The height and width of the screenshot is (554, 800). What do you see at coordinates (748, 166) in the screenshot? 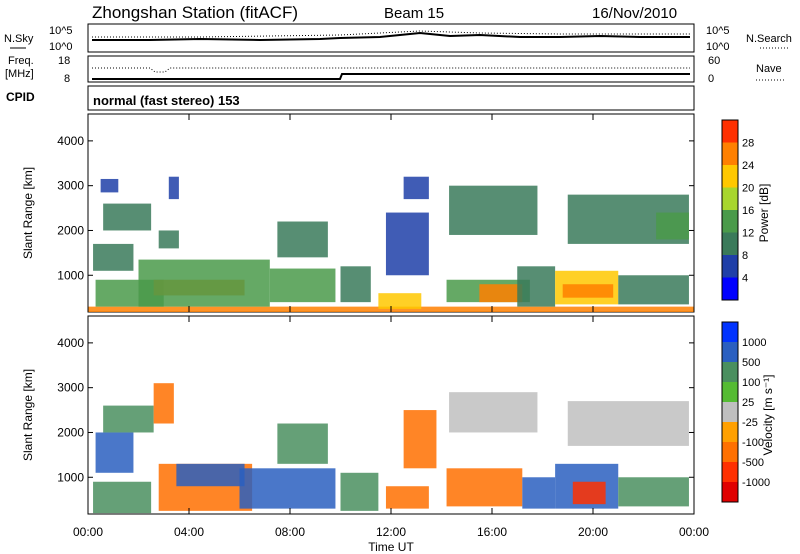
I see `colorbar-tick-label: 24` at bounding box center [748, 166].